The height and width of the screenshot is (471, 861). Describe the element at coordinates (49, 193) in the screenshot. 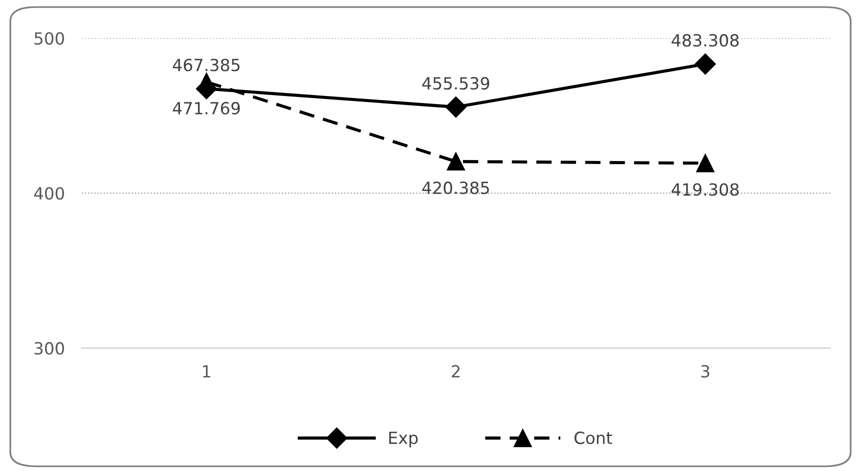

I see `y-tick-label: 400` at that location.